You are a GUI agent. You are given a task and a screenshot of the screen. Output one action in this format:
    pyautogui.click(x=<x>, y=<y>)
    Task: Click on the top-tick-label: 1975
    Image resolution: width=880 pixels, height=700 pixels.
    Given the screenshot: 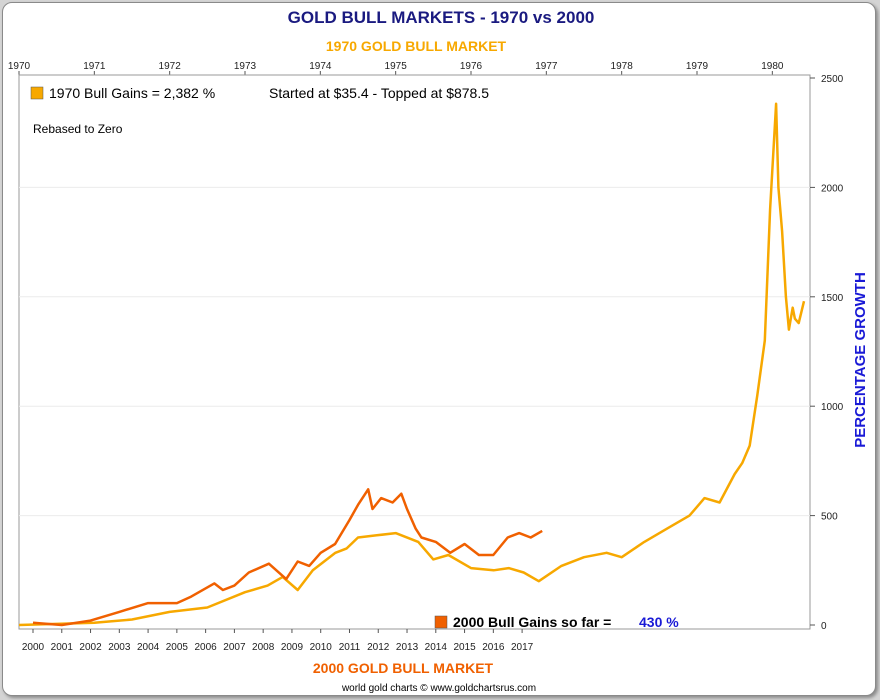 What is the action you would take?
    pyautogui.click(x=396, y=66)
    